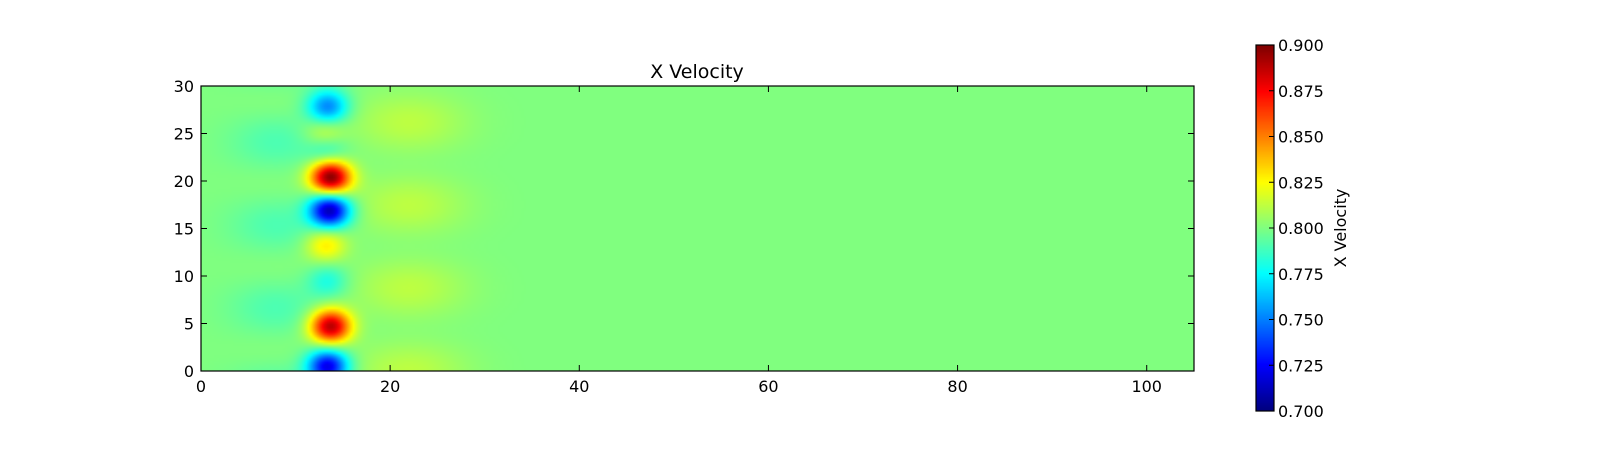  I want to click on y-tick-label: 0, so click(189, 371).